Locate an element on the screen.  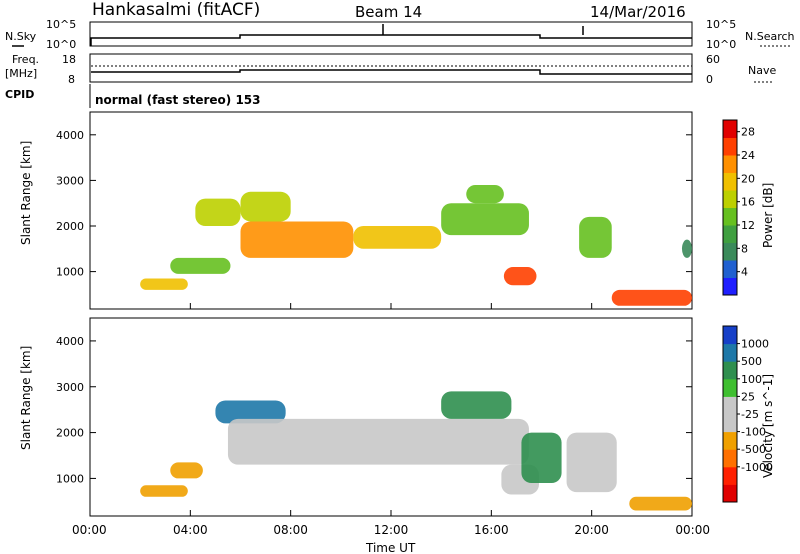
colorbar-tick-label: 8 is located at coordinates (744, 248).